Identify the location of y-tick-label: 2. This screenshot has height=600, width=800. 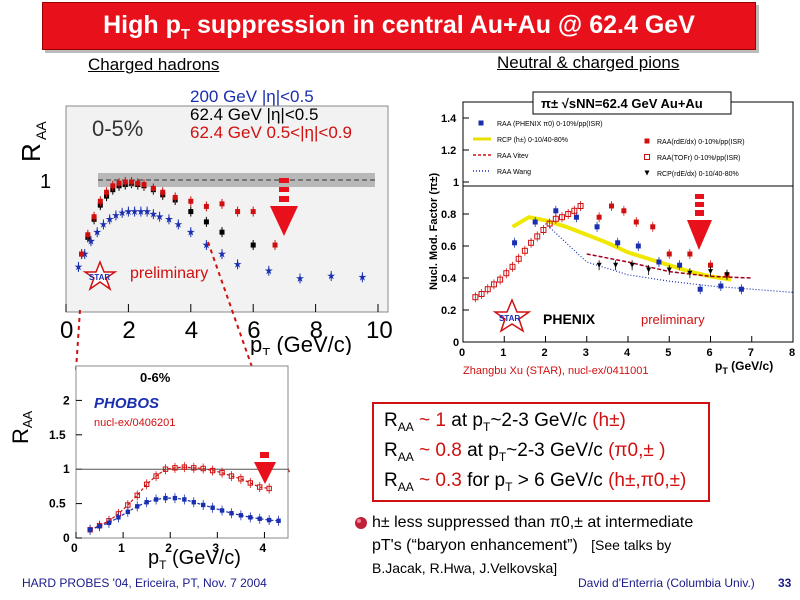
(66, 400).